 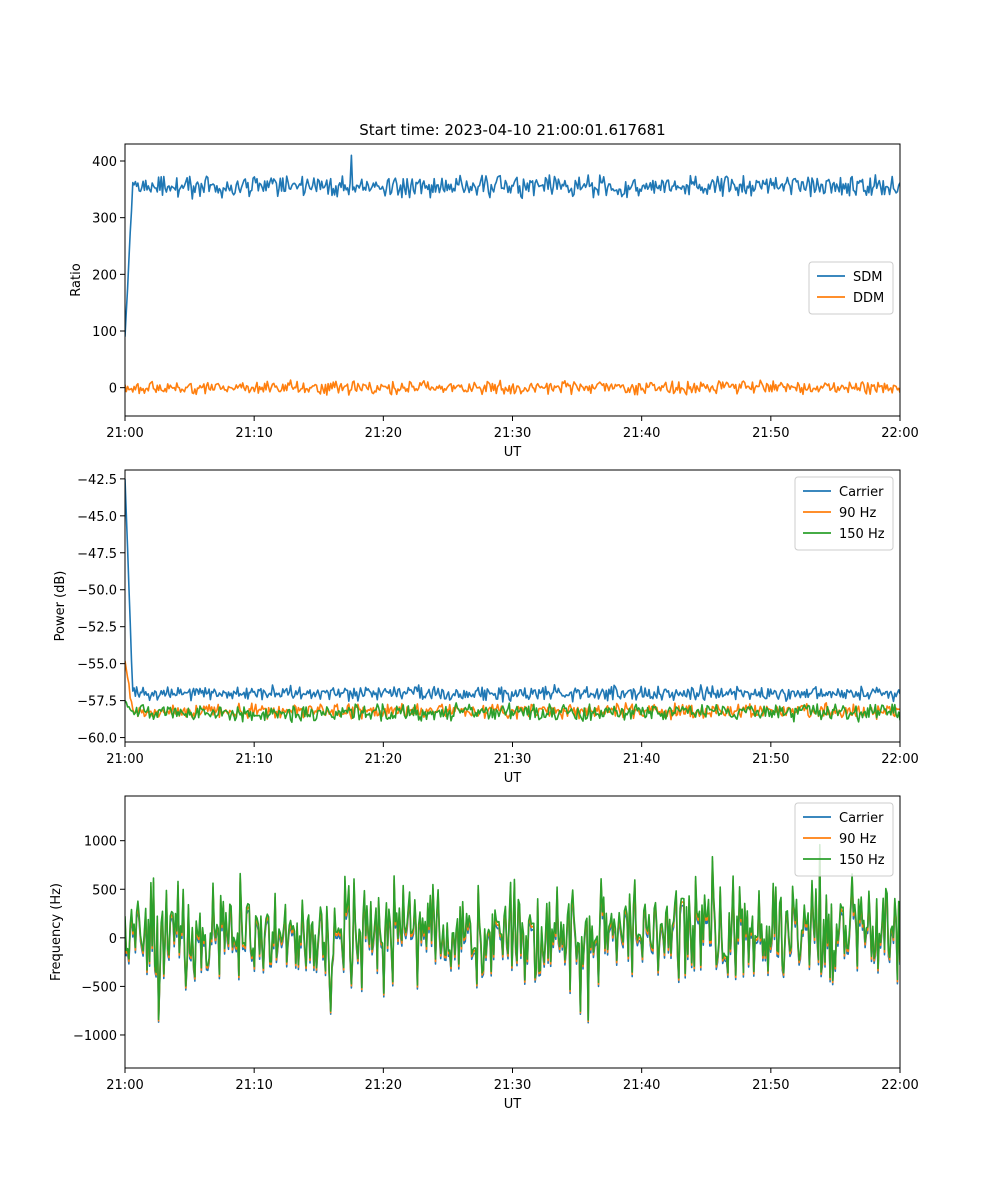 What do you see at coordinates (512, 245) in the screenshot?
I see `series-line-sdm` at bounding box center [512, 245].